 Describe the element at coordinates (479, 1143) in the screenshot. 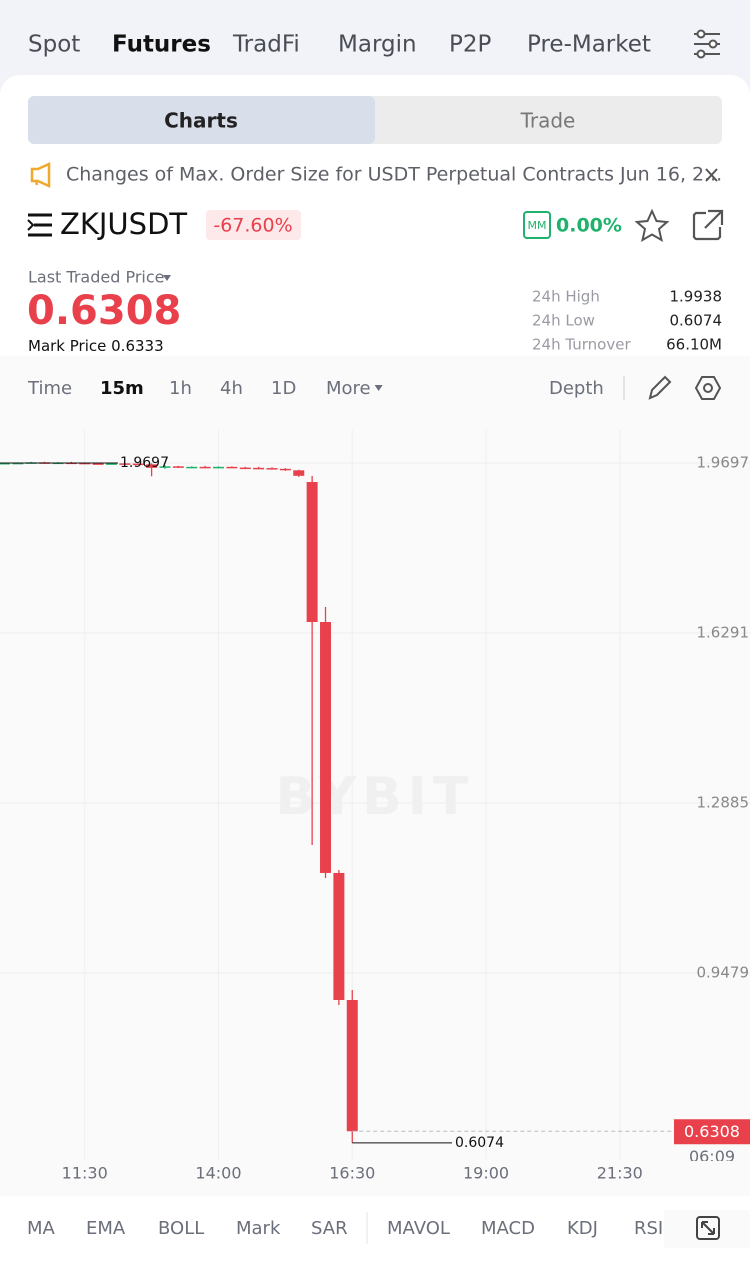

I see `min-label: 0.6074` at that location.